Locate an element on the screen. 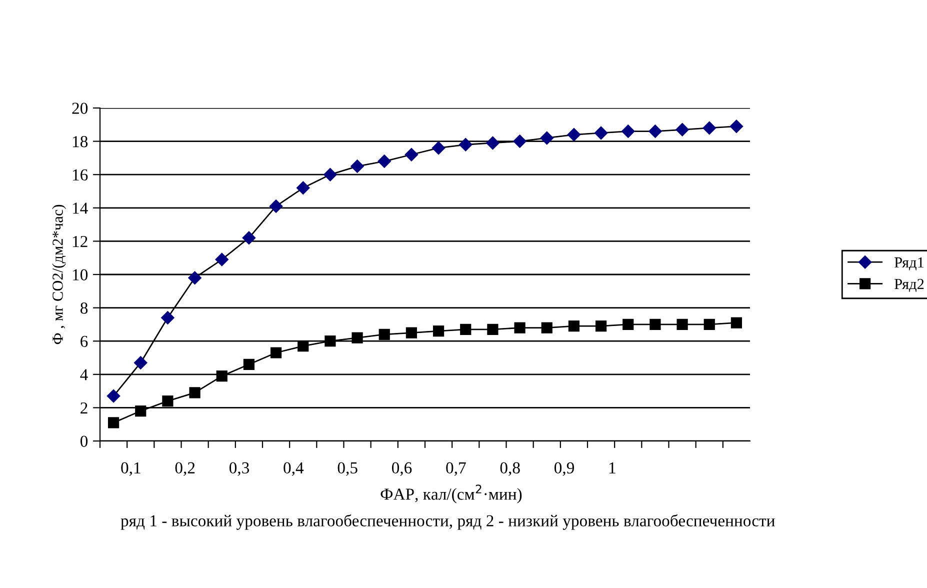  y-tick-label: 8 is located at coordinates (84, 308).